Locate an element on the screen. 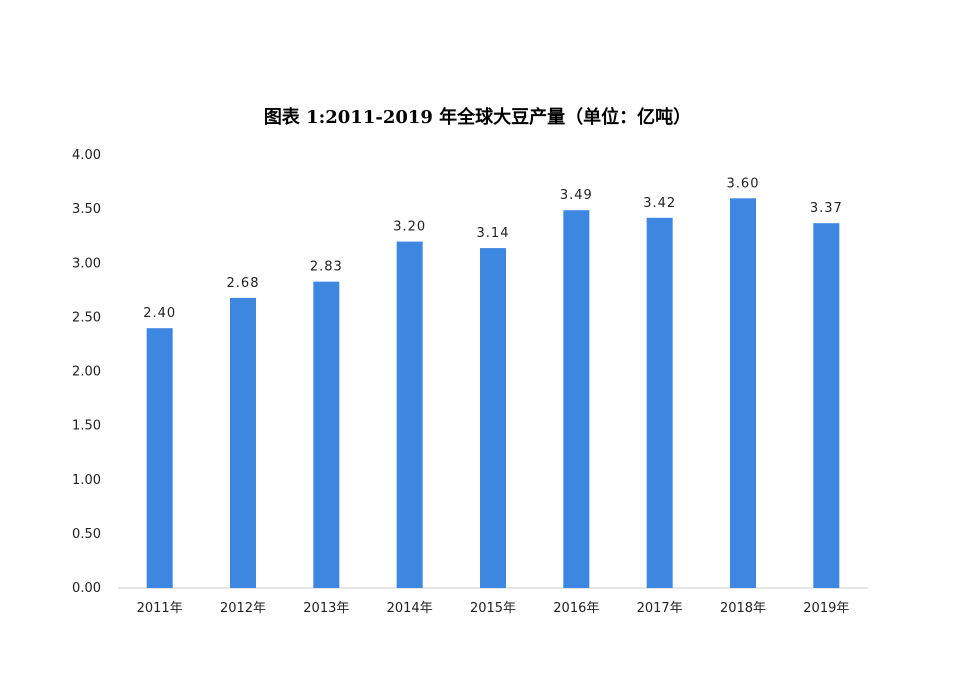  y-tick-label: 3.00 is located at coordinates (86, 263).